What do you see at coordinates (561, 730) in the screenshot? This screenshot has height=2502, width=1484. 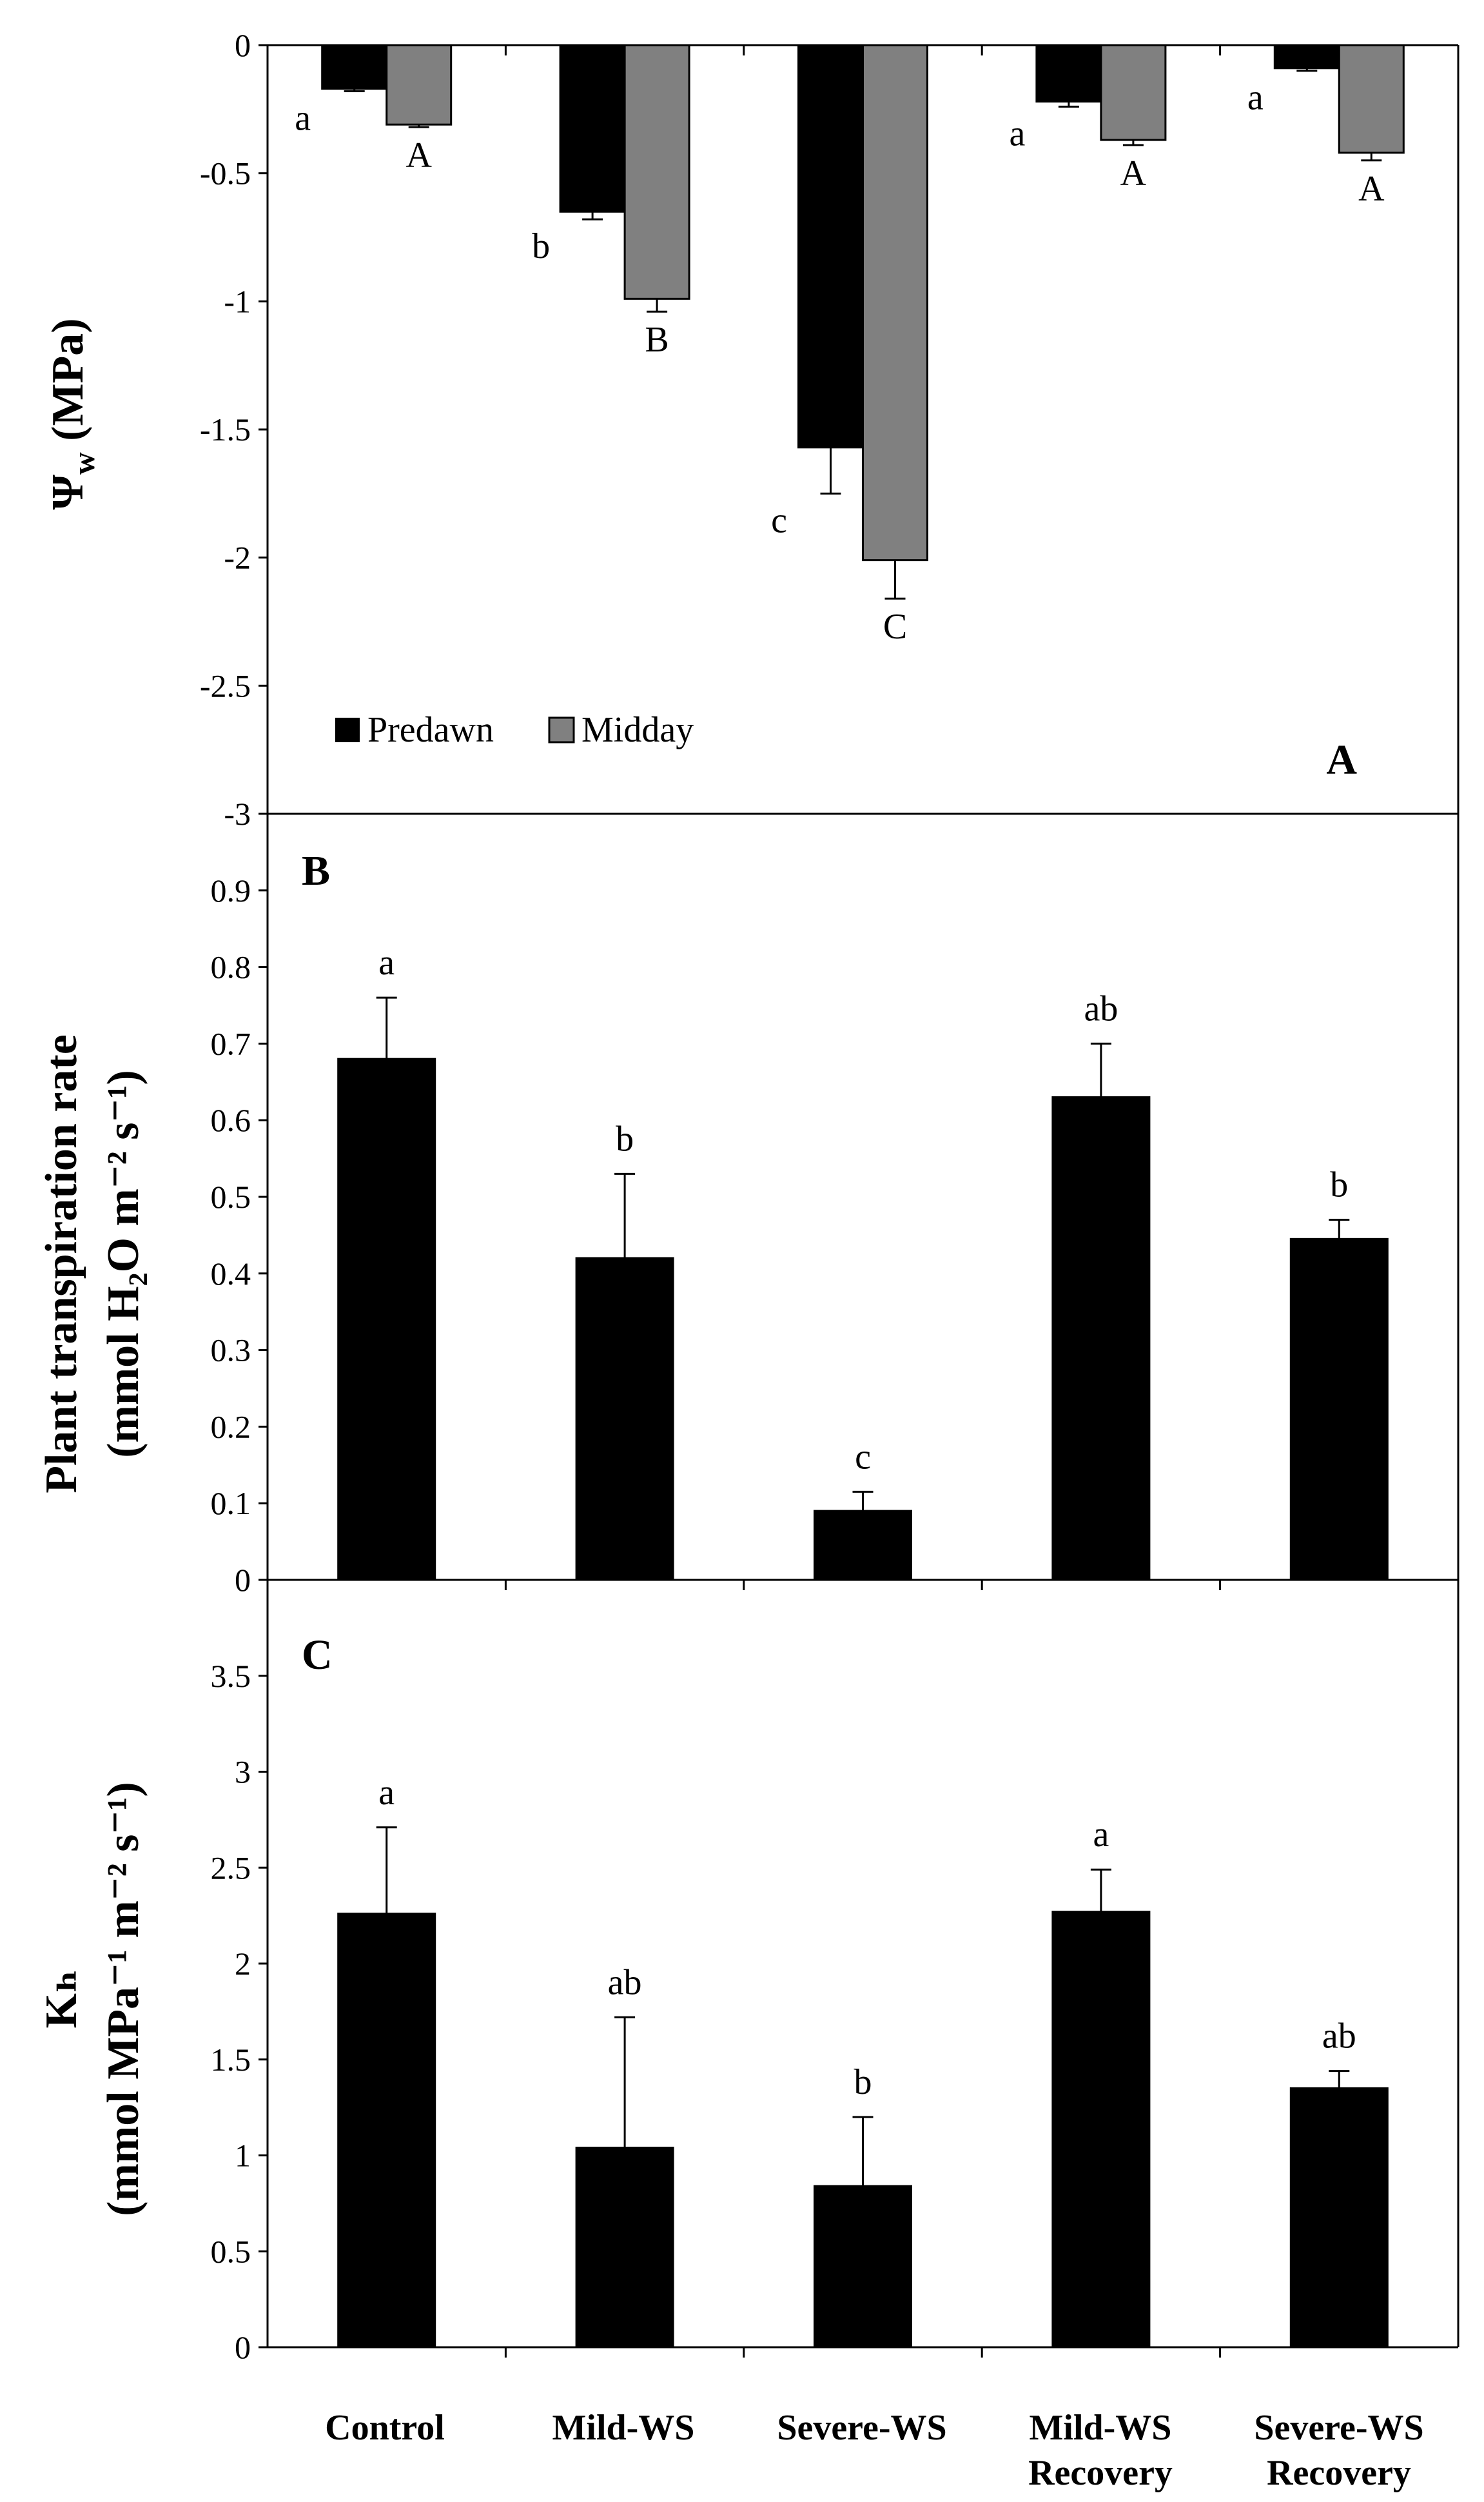 I see `legend-swatch-midday` at bounding box center [561, 730].